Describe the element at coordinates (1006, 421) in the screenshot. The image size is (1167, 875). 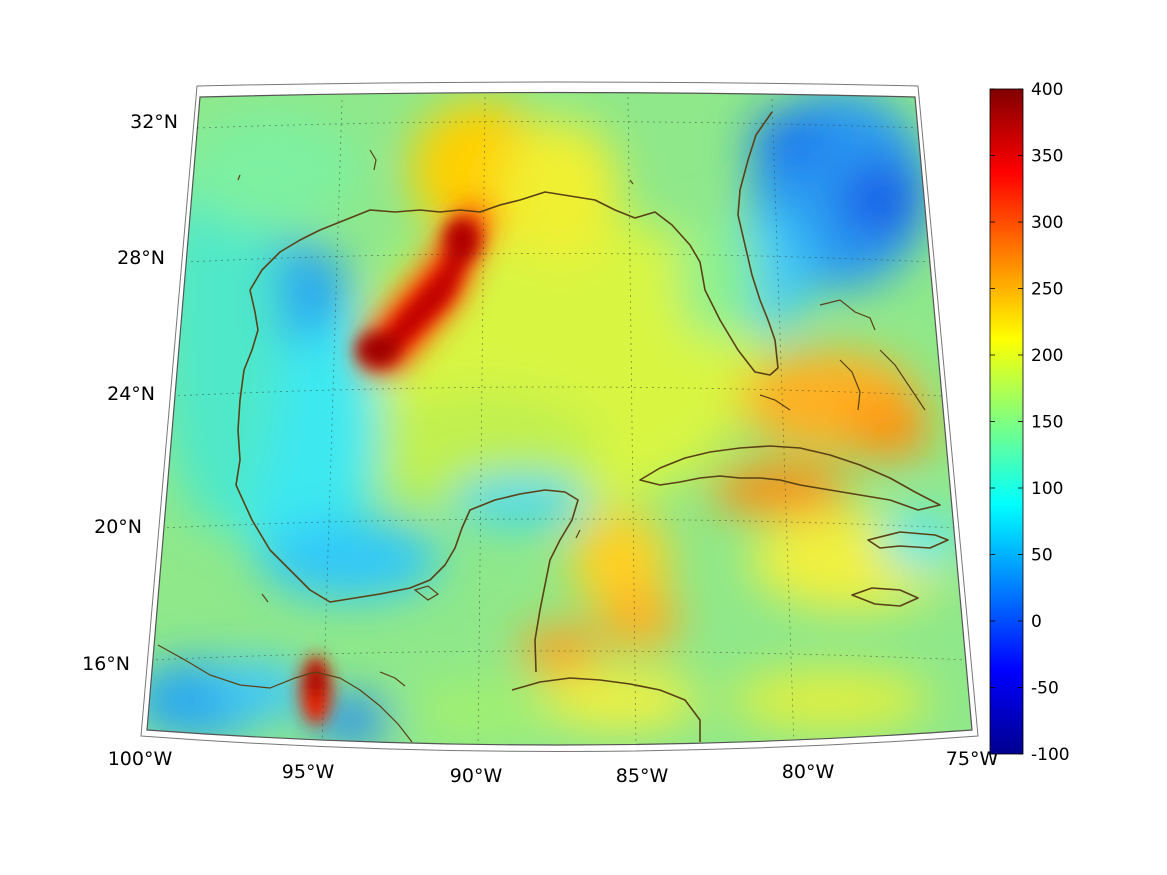
I see `colorbar-bar` at that location.